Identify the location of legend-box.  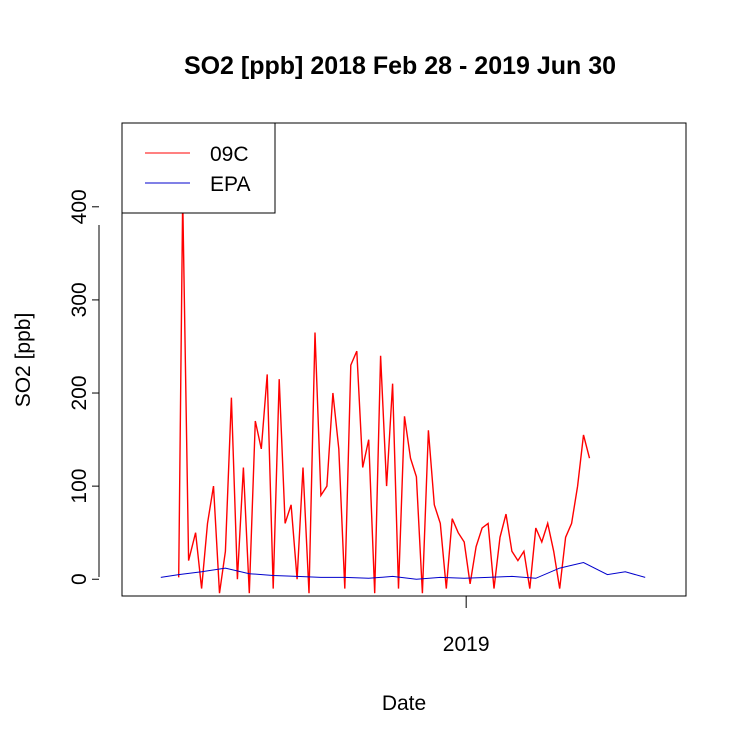
(198, 168).